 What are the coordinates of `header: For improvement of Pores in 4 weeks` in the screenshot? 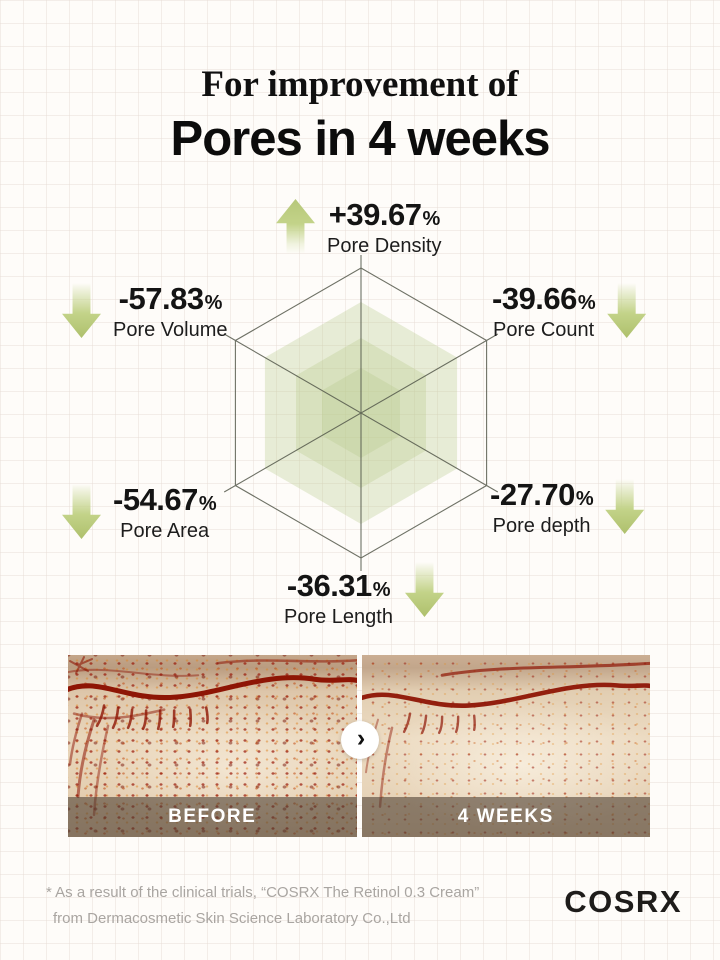 It's located at (360, 115).